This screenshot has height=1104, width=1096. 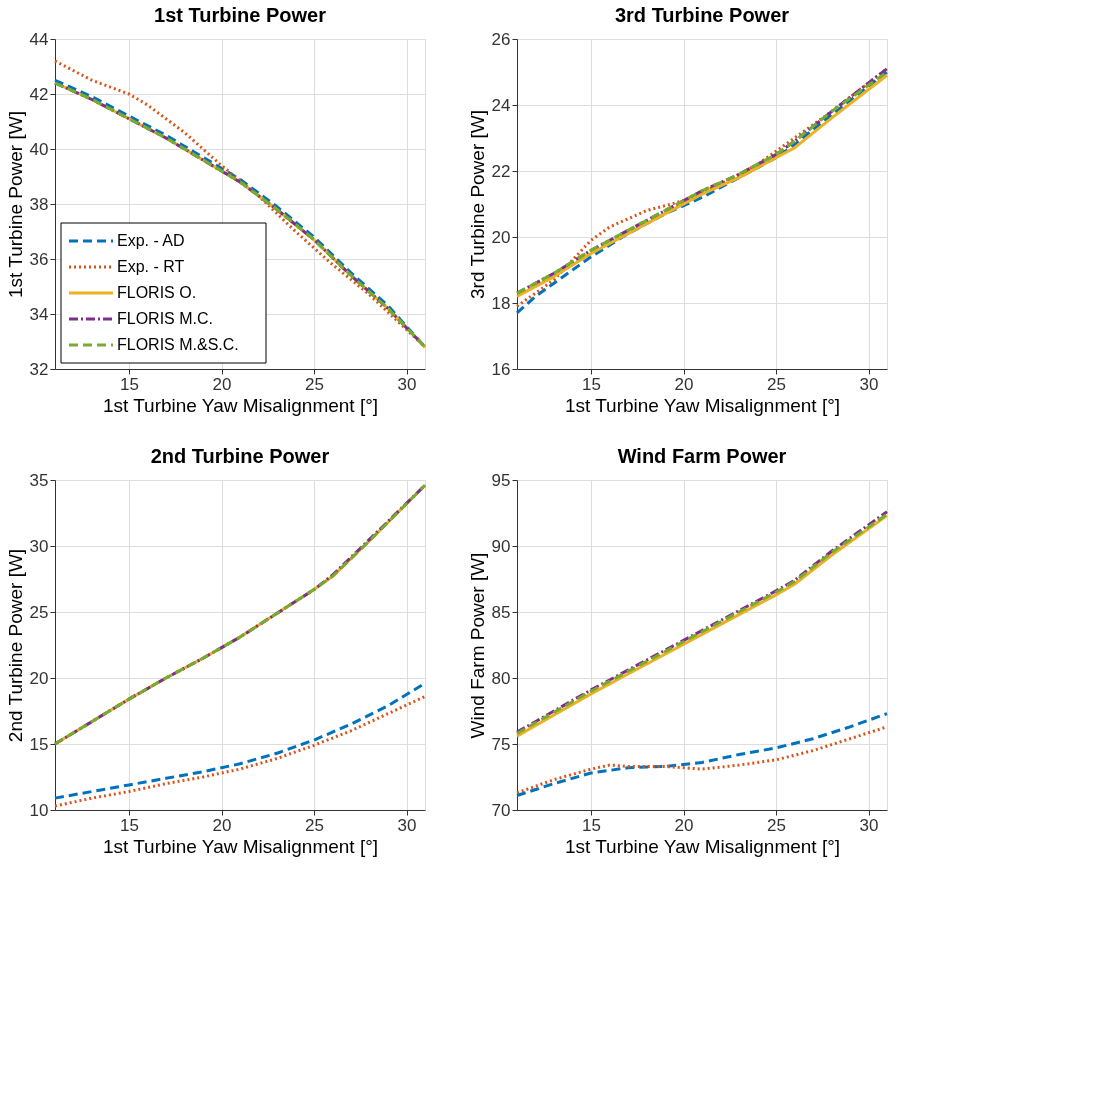 I want to click on y-axis-title: Wind Farm Power [W], so click(x=477, y=645).